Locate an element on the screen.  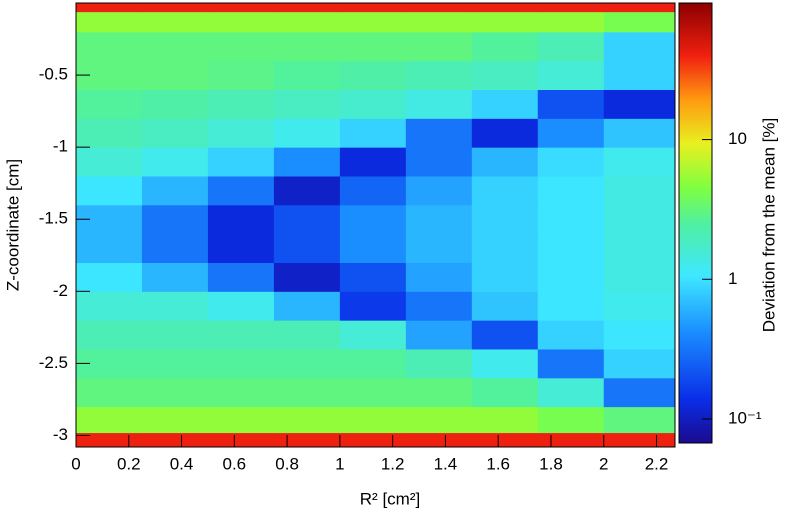
colorbar-label: Deviation from the mean [%] is located at coordinates (768, 225).